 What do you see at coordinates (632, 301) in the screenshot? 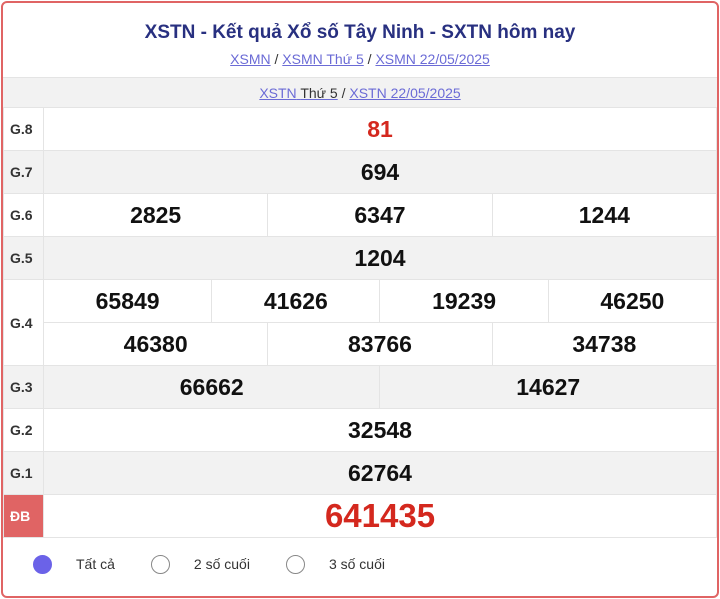
I see `prize-value: 46250` at bounding box center [632, 301].